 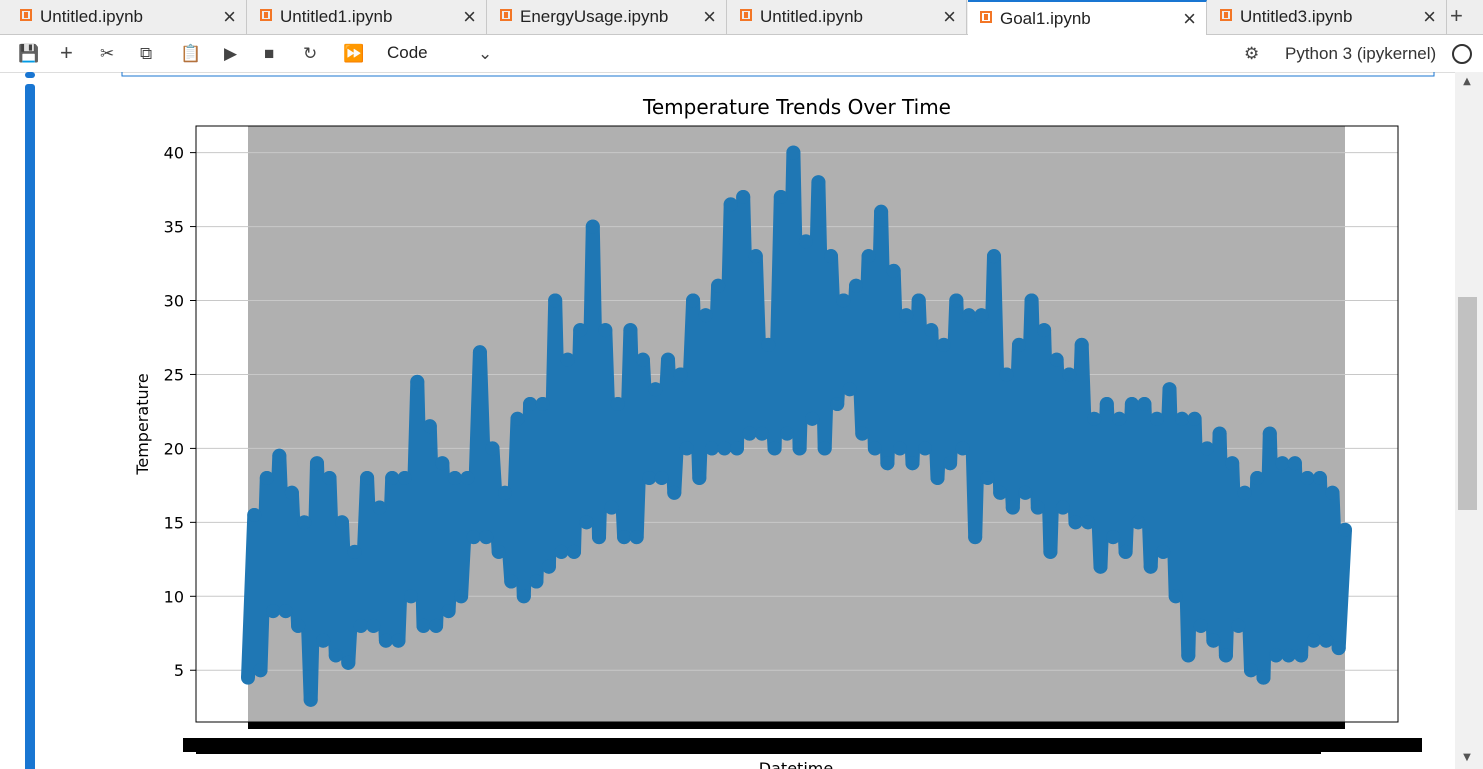 I want to click on stop-button: ■, so click(x=269, y=53).